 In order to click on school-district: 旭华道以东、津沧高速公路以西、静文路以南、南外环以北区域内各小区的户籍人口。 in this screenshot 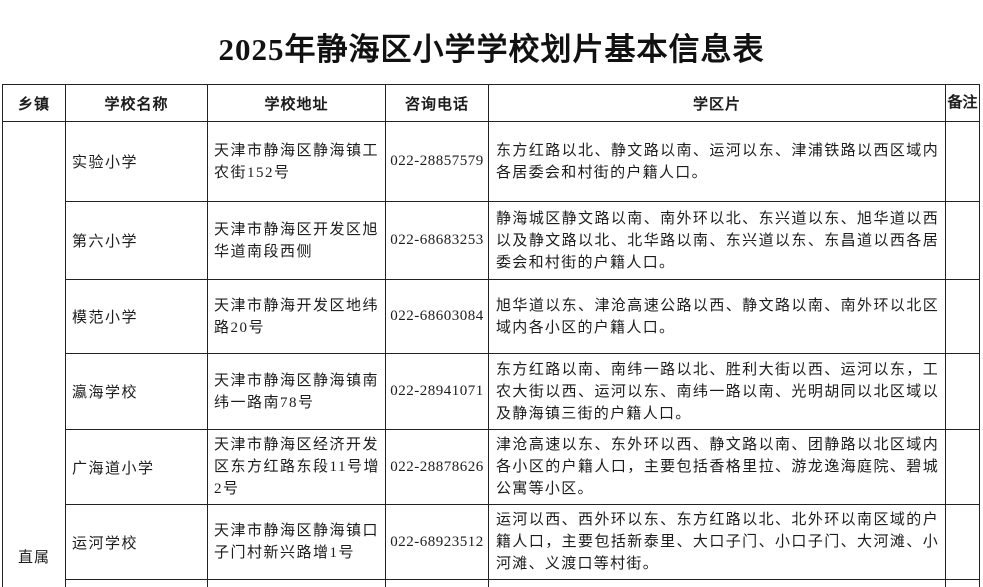, I will do `click(717, 316)`.